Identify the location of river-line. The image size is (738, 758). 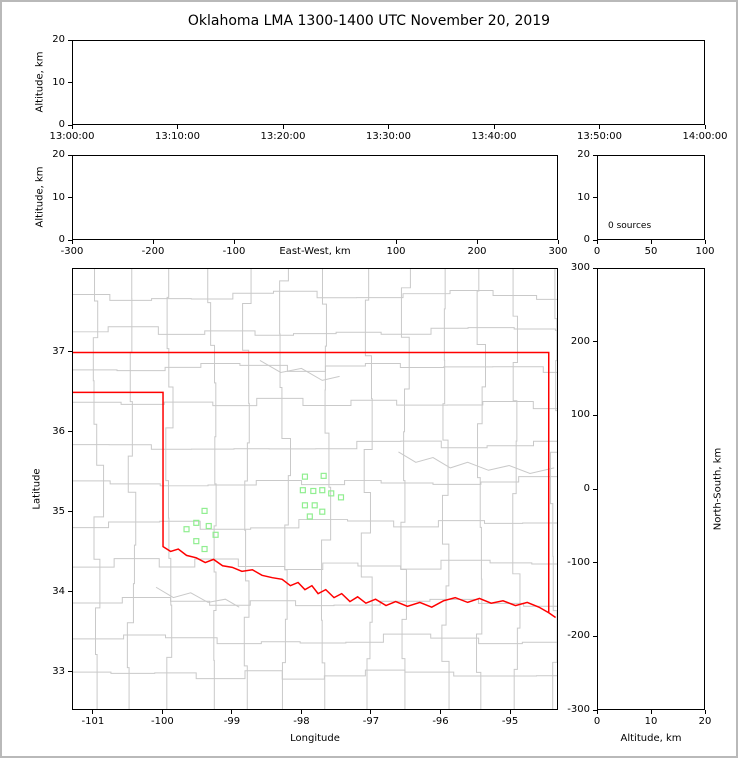
(476, 462).